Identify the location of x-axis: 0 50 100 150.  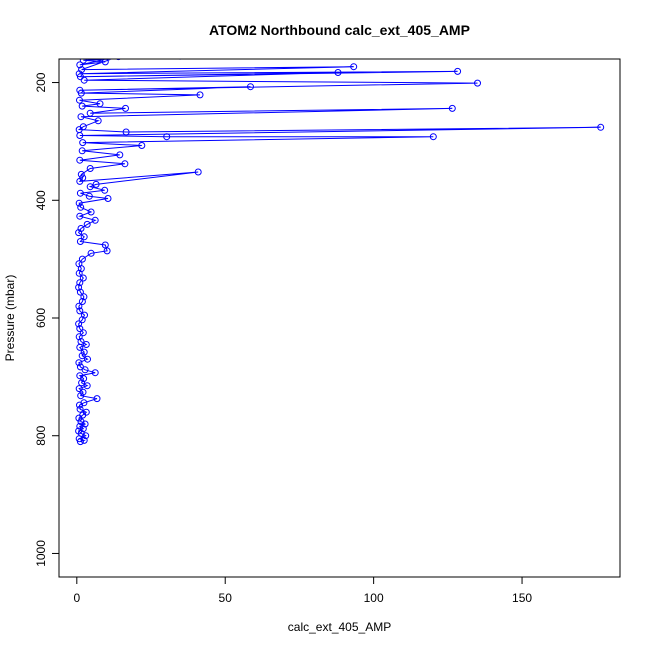
(302, 590).